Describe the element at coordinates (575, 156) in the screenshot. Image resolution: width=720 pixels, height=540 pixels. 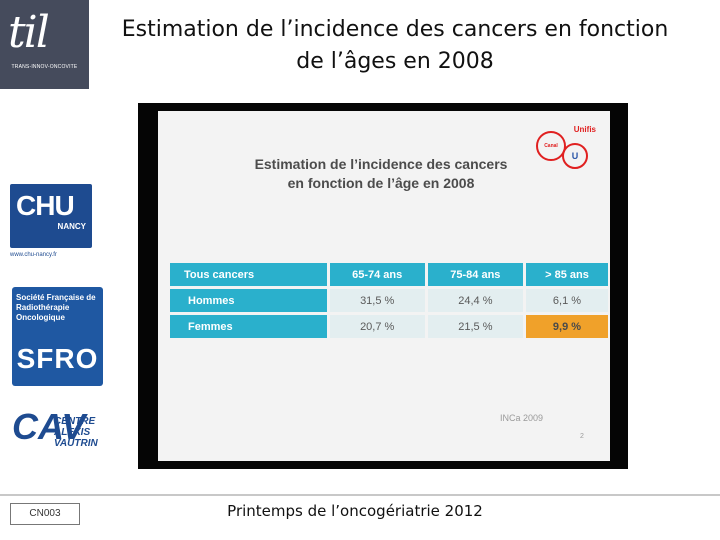
I see `u-badge: U` at that location.